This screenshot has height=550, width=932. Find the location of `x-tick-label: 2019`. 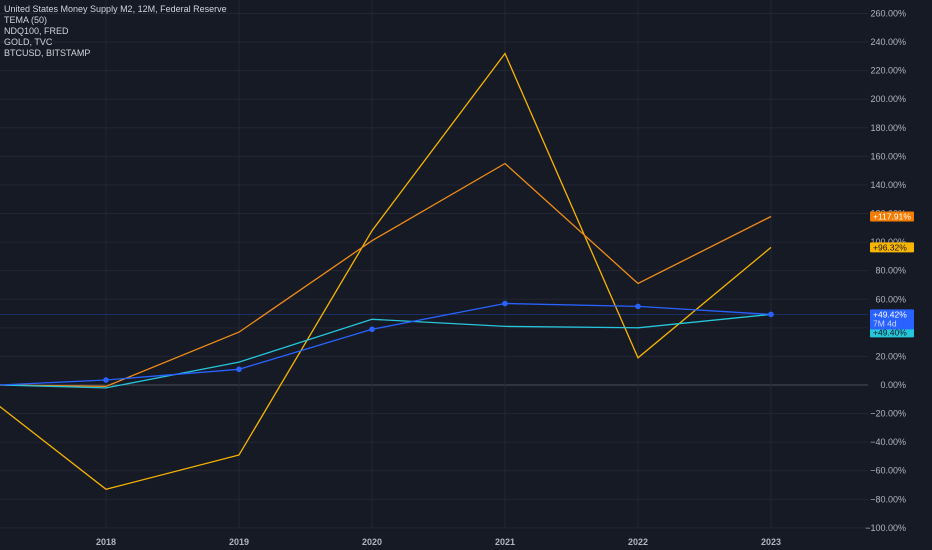

x-tick-label: 2019 is located at coordinates (239, 542).